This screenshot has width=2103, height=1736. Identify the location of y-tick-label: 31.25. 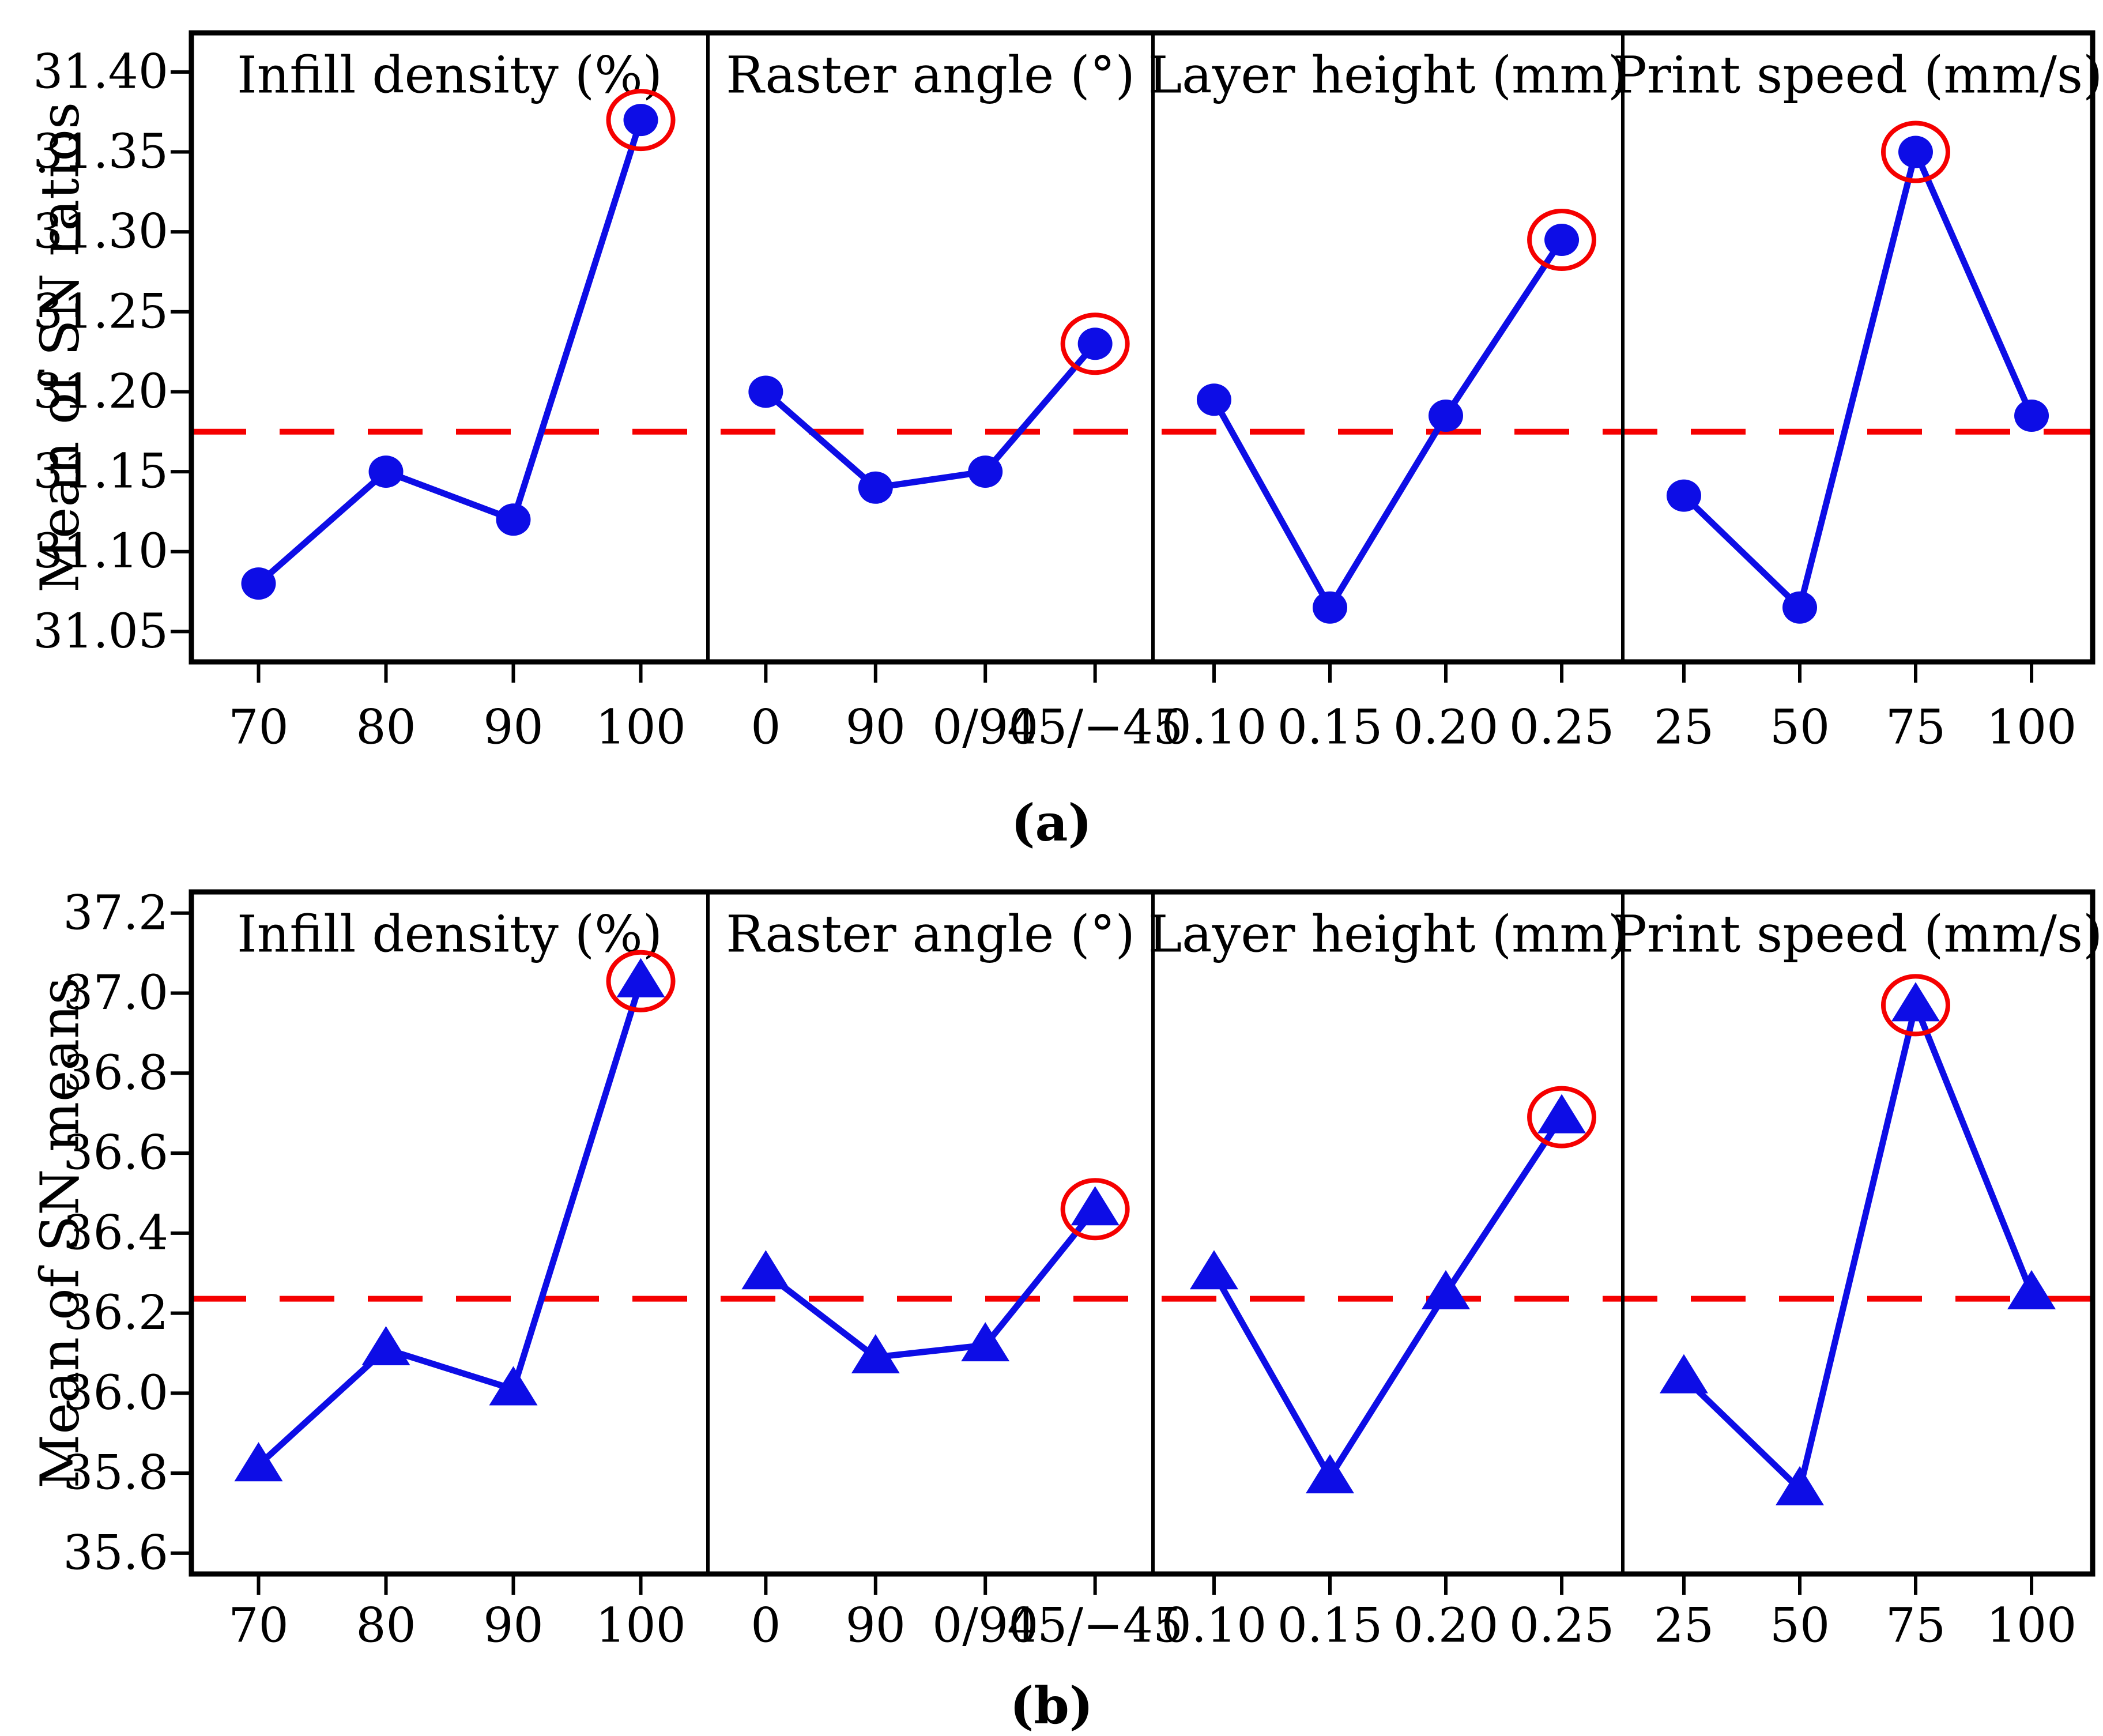
(100, 311).